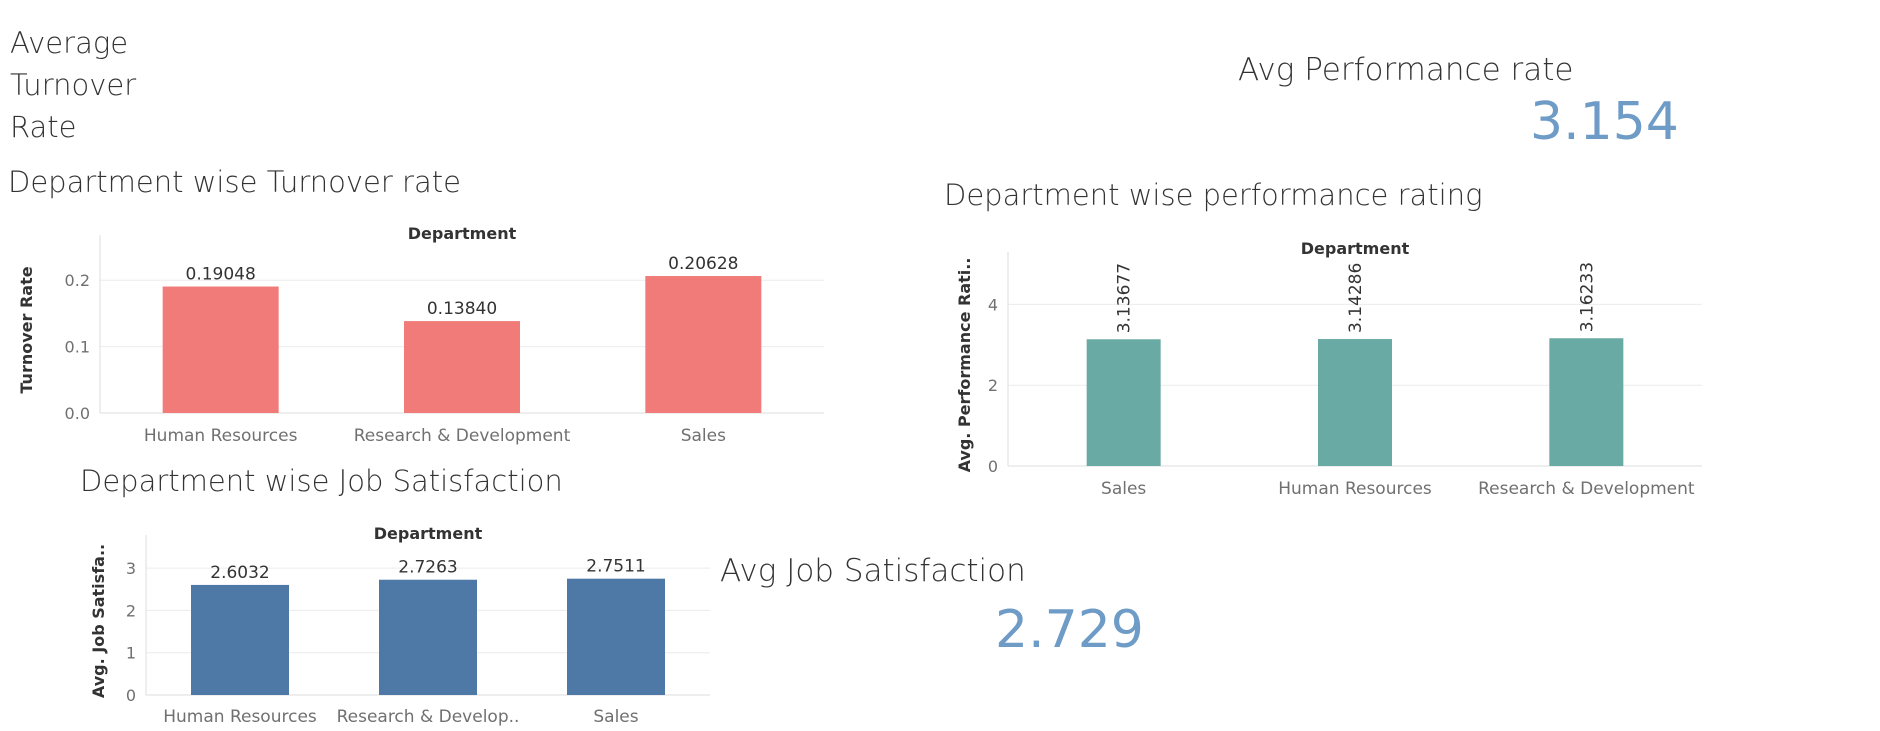 The height and width of the screenshot is (731, 1880). Describe the element at coordinates (1356, 298) in the screenshot. I see `performance-data-label: 3.14286` at that location.